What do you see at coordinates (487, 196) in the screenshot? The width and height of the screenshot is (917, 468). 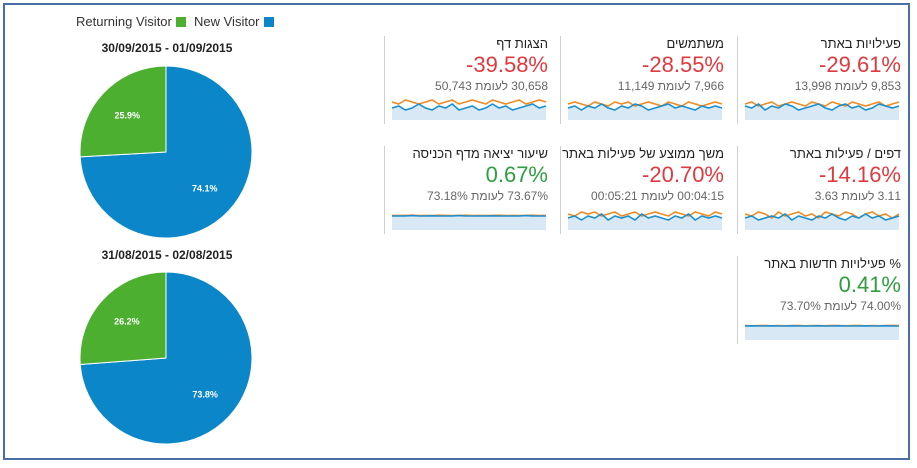 I see `metric-comparison: 73.67% לעומת 73.18%` at bounding box center [487, 196].